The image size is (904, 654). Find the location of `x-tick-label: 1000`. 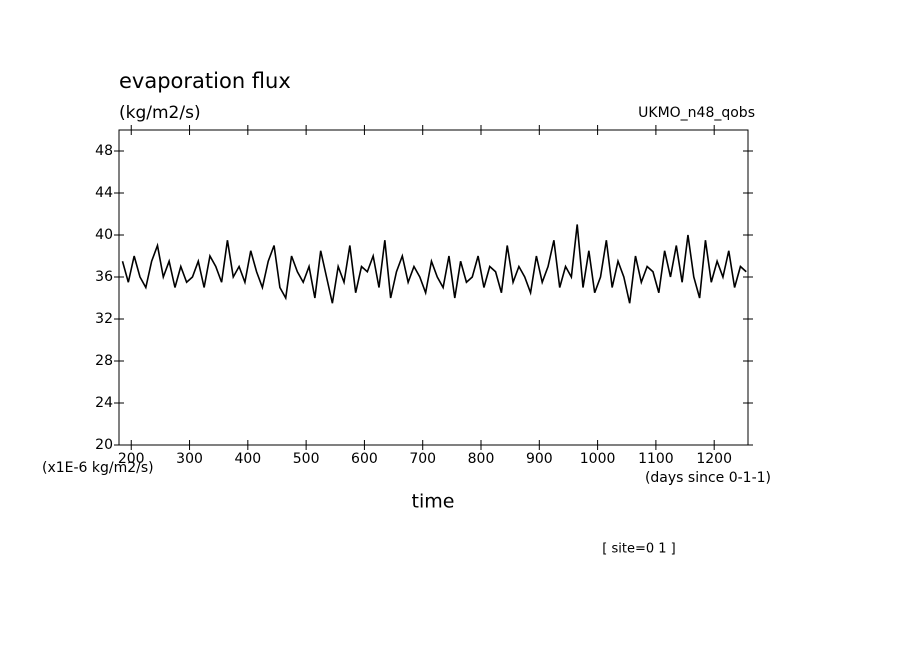

x-tick-label: 1000 is located at coordinates (598, 459).